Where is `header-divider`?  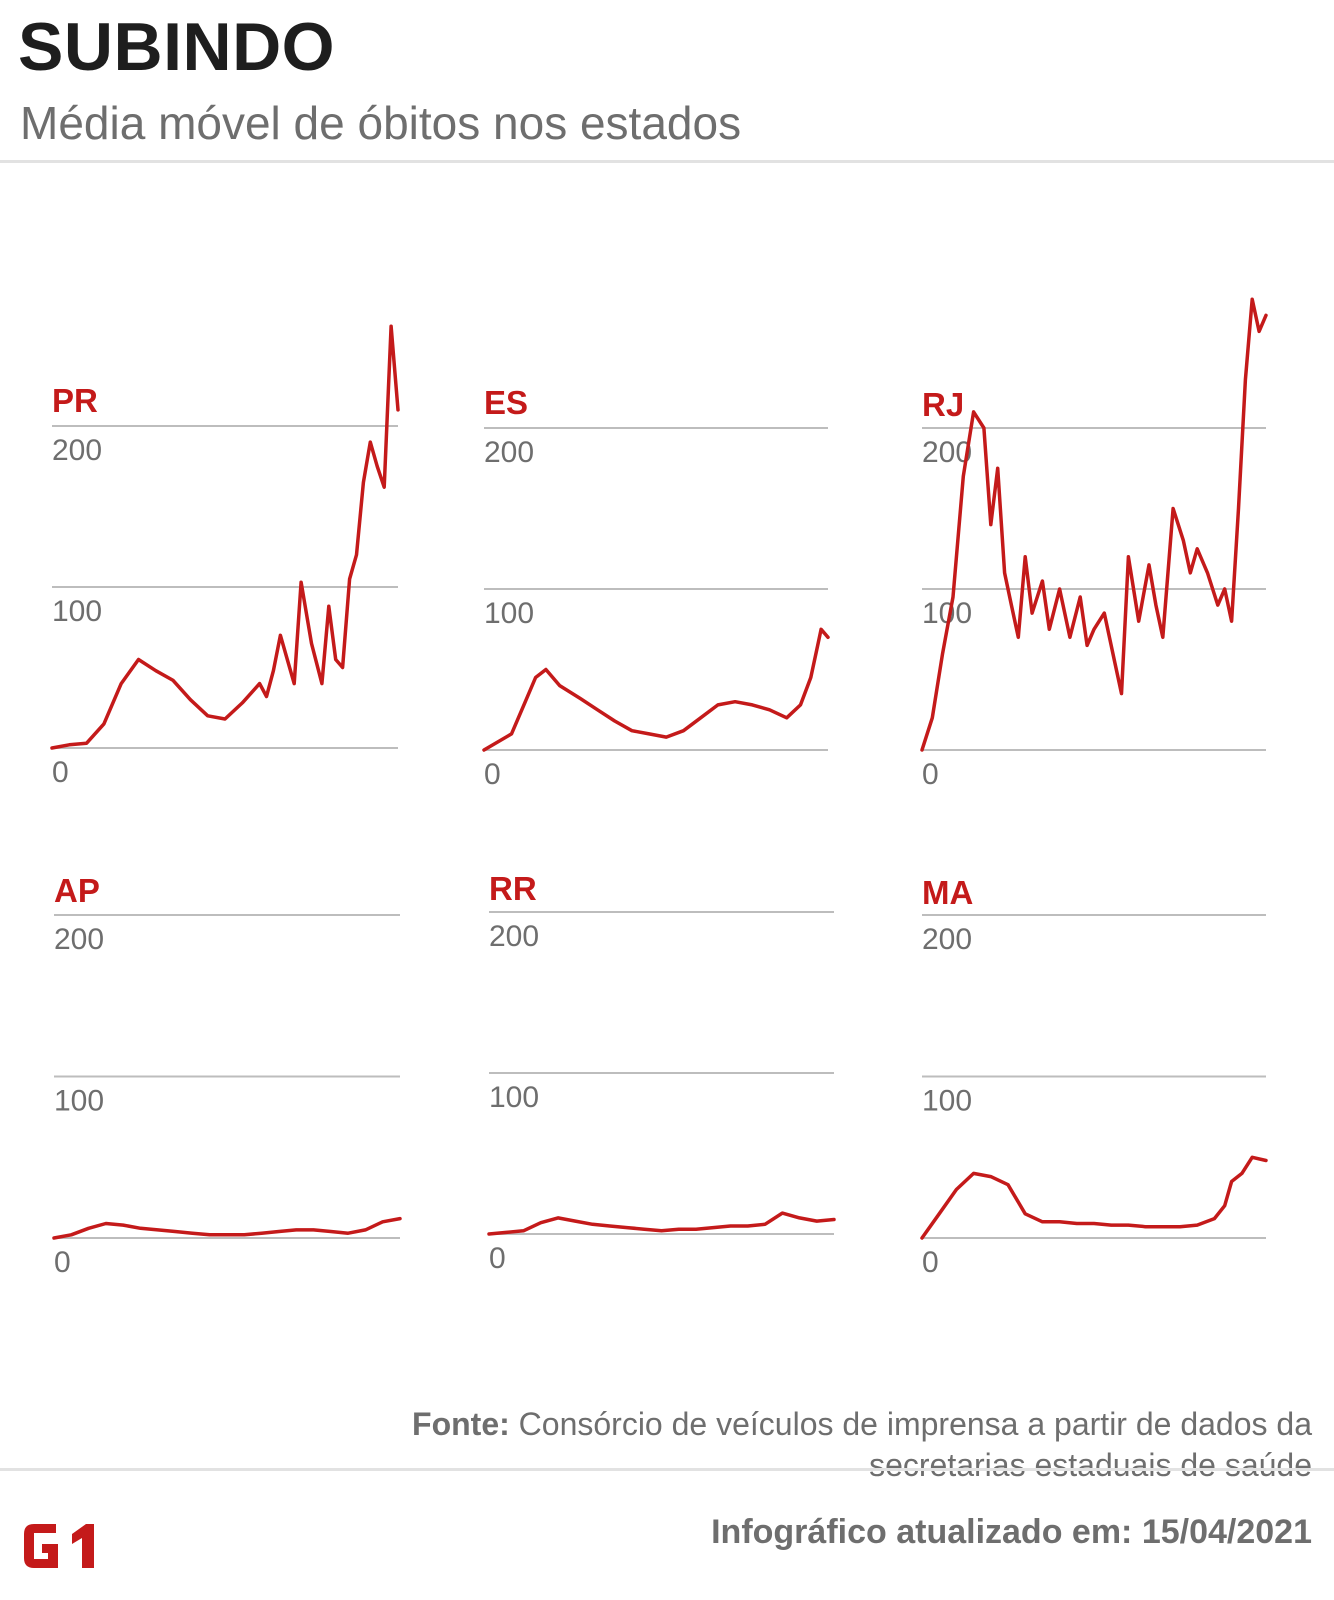 header-divider is located at coordinates (667, 161).